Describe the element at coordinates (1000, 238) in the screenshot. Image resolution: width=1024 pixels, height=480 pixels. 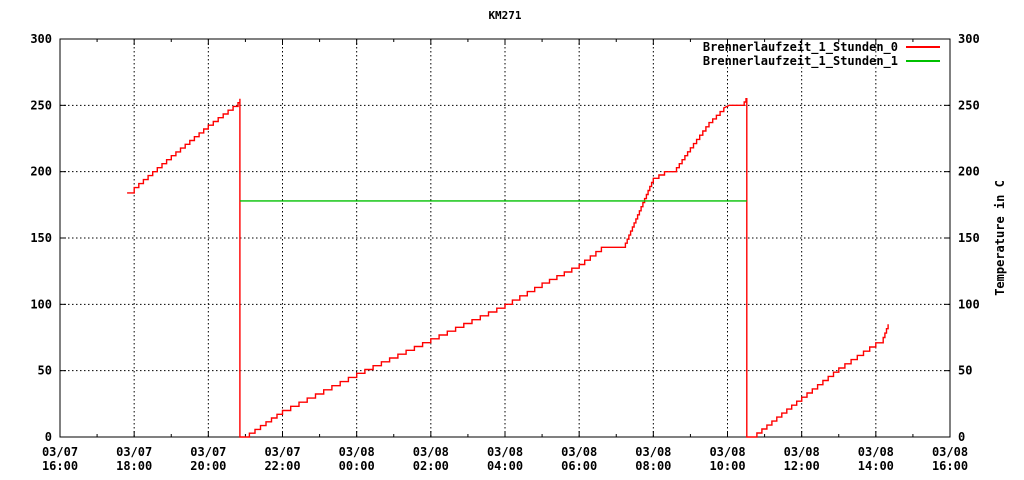
I see `right-axis-label: Temperature in C` at that location.